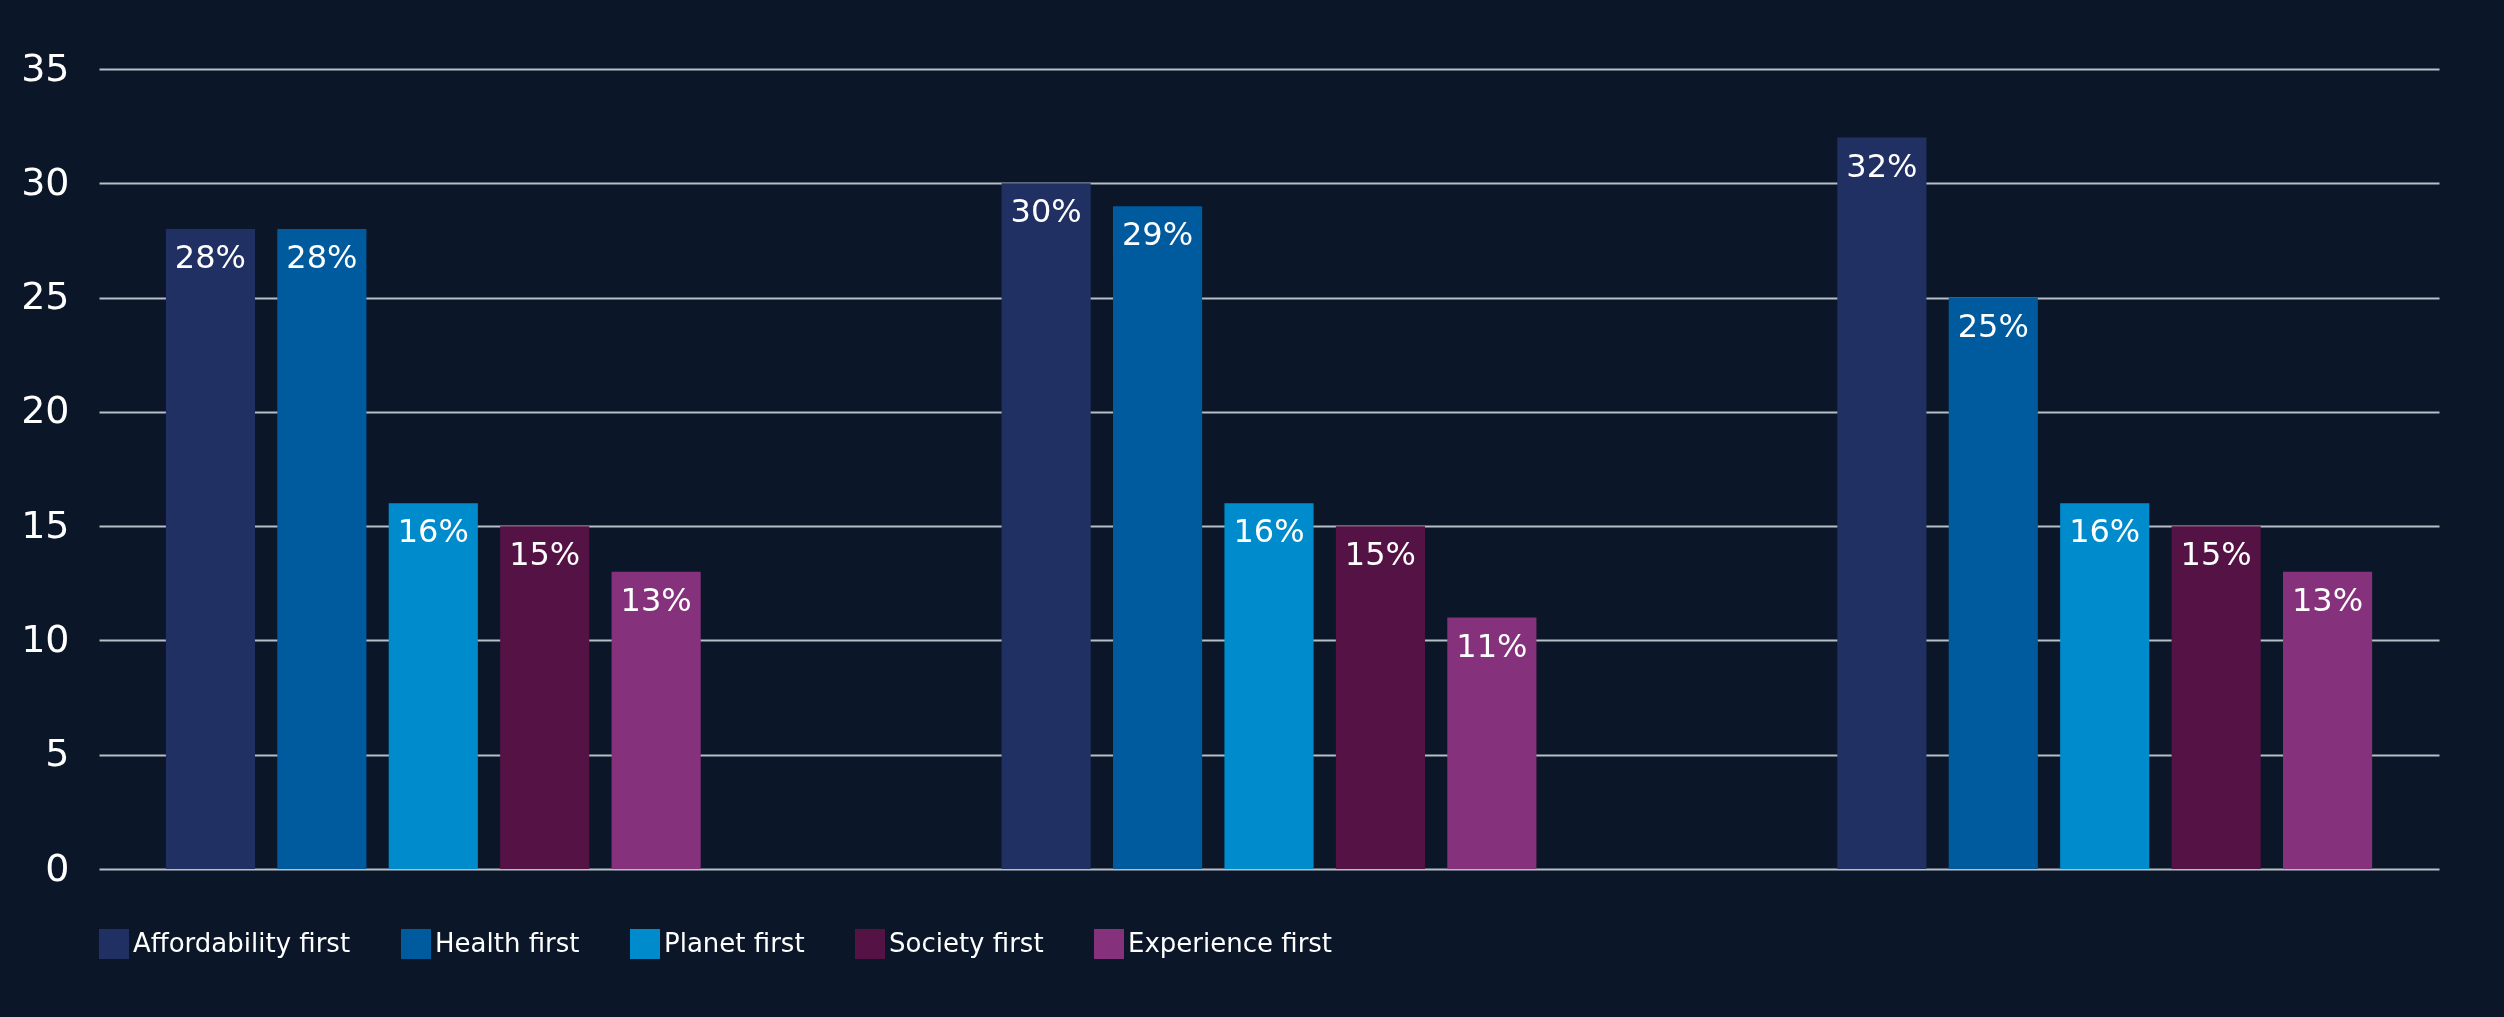  Describe the element at coordinates (1882, 165) in the screenshot. I see `data-label: 32%` at that location.